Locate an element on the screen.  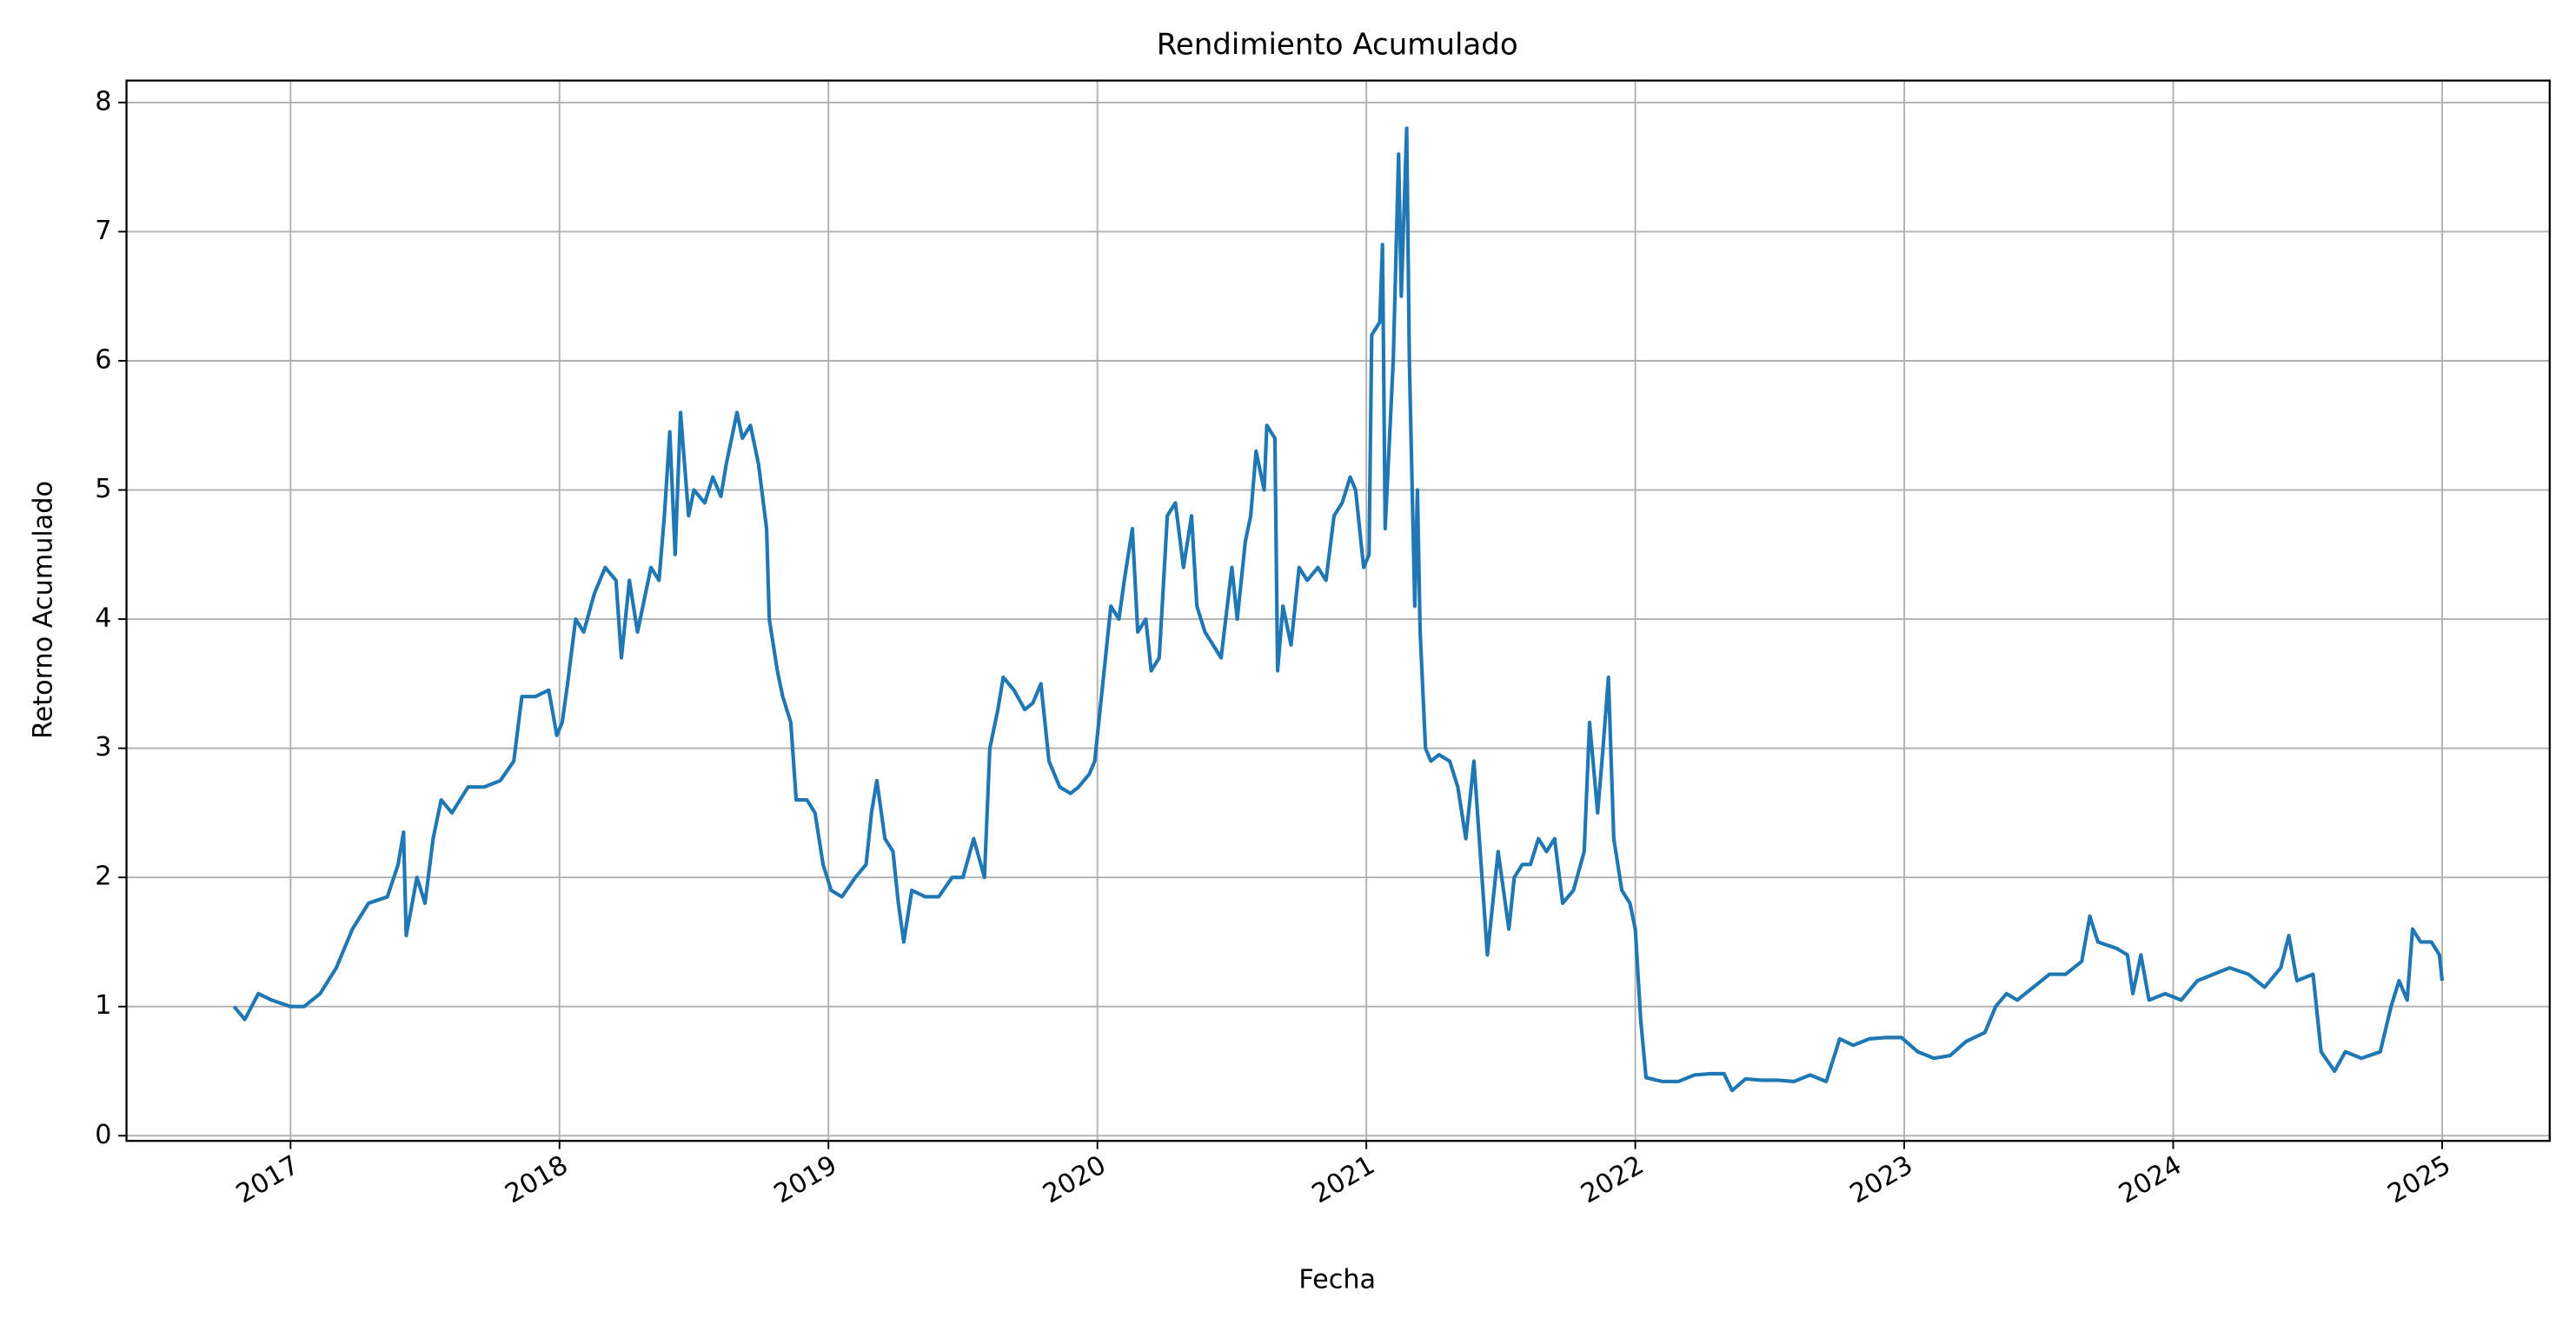
y-tick-label: 5 is located at coordinates (103, 489).